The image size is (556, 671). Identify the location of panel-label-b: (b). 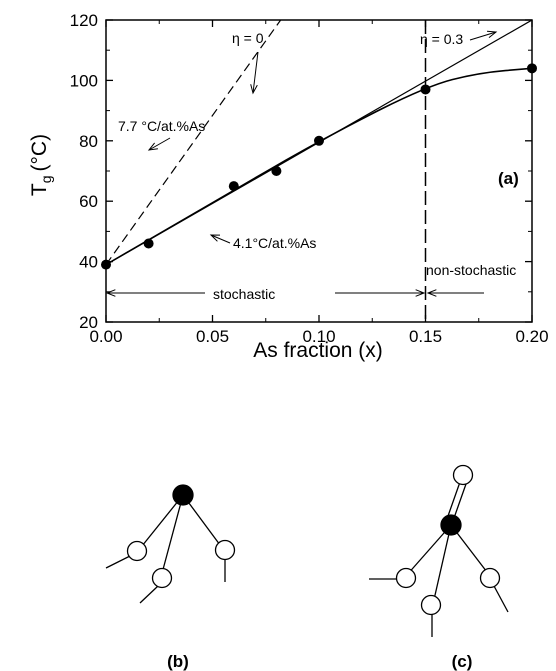
(178, 661).